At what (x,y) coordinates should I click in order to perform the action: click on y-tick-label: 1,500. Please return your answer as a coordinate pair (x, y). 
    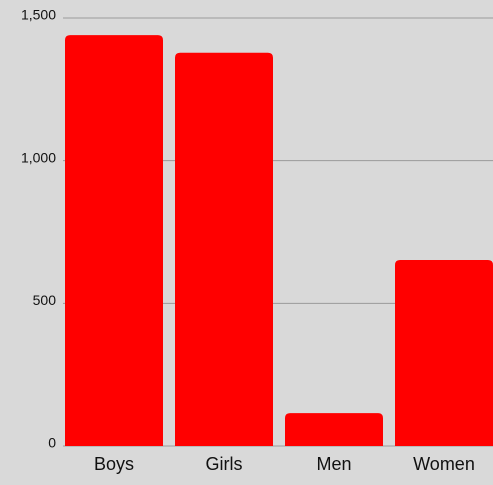
    Looking at the image, I should click on (38, 15).